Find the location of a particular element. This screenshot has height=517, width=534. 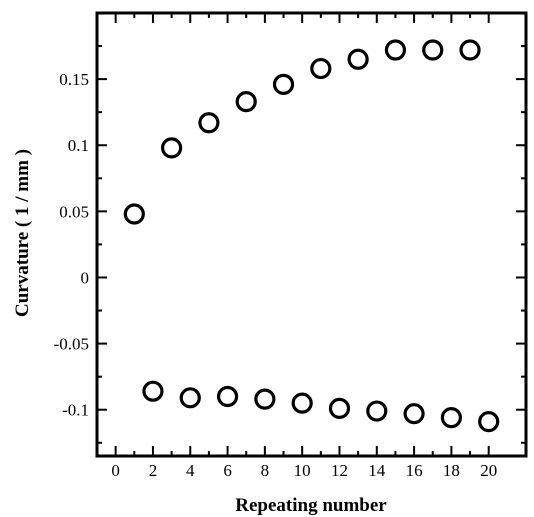

x-tick-label: 6 is located at coordinates (227, 470).